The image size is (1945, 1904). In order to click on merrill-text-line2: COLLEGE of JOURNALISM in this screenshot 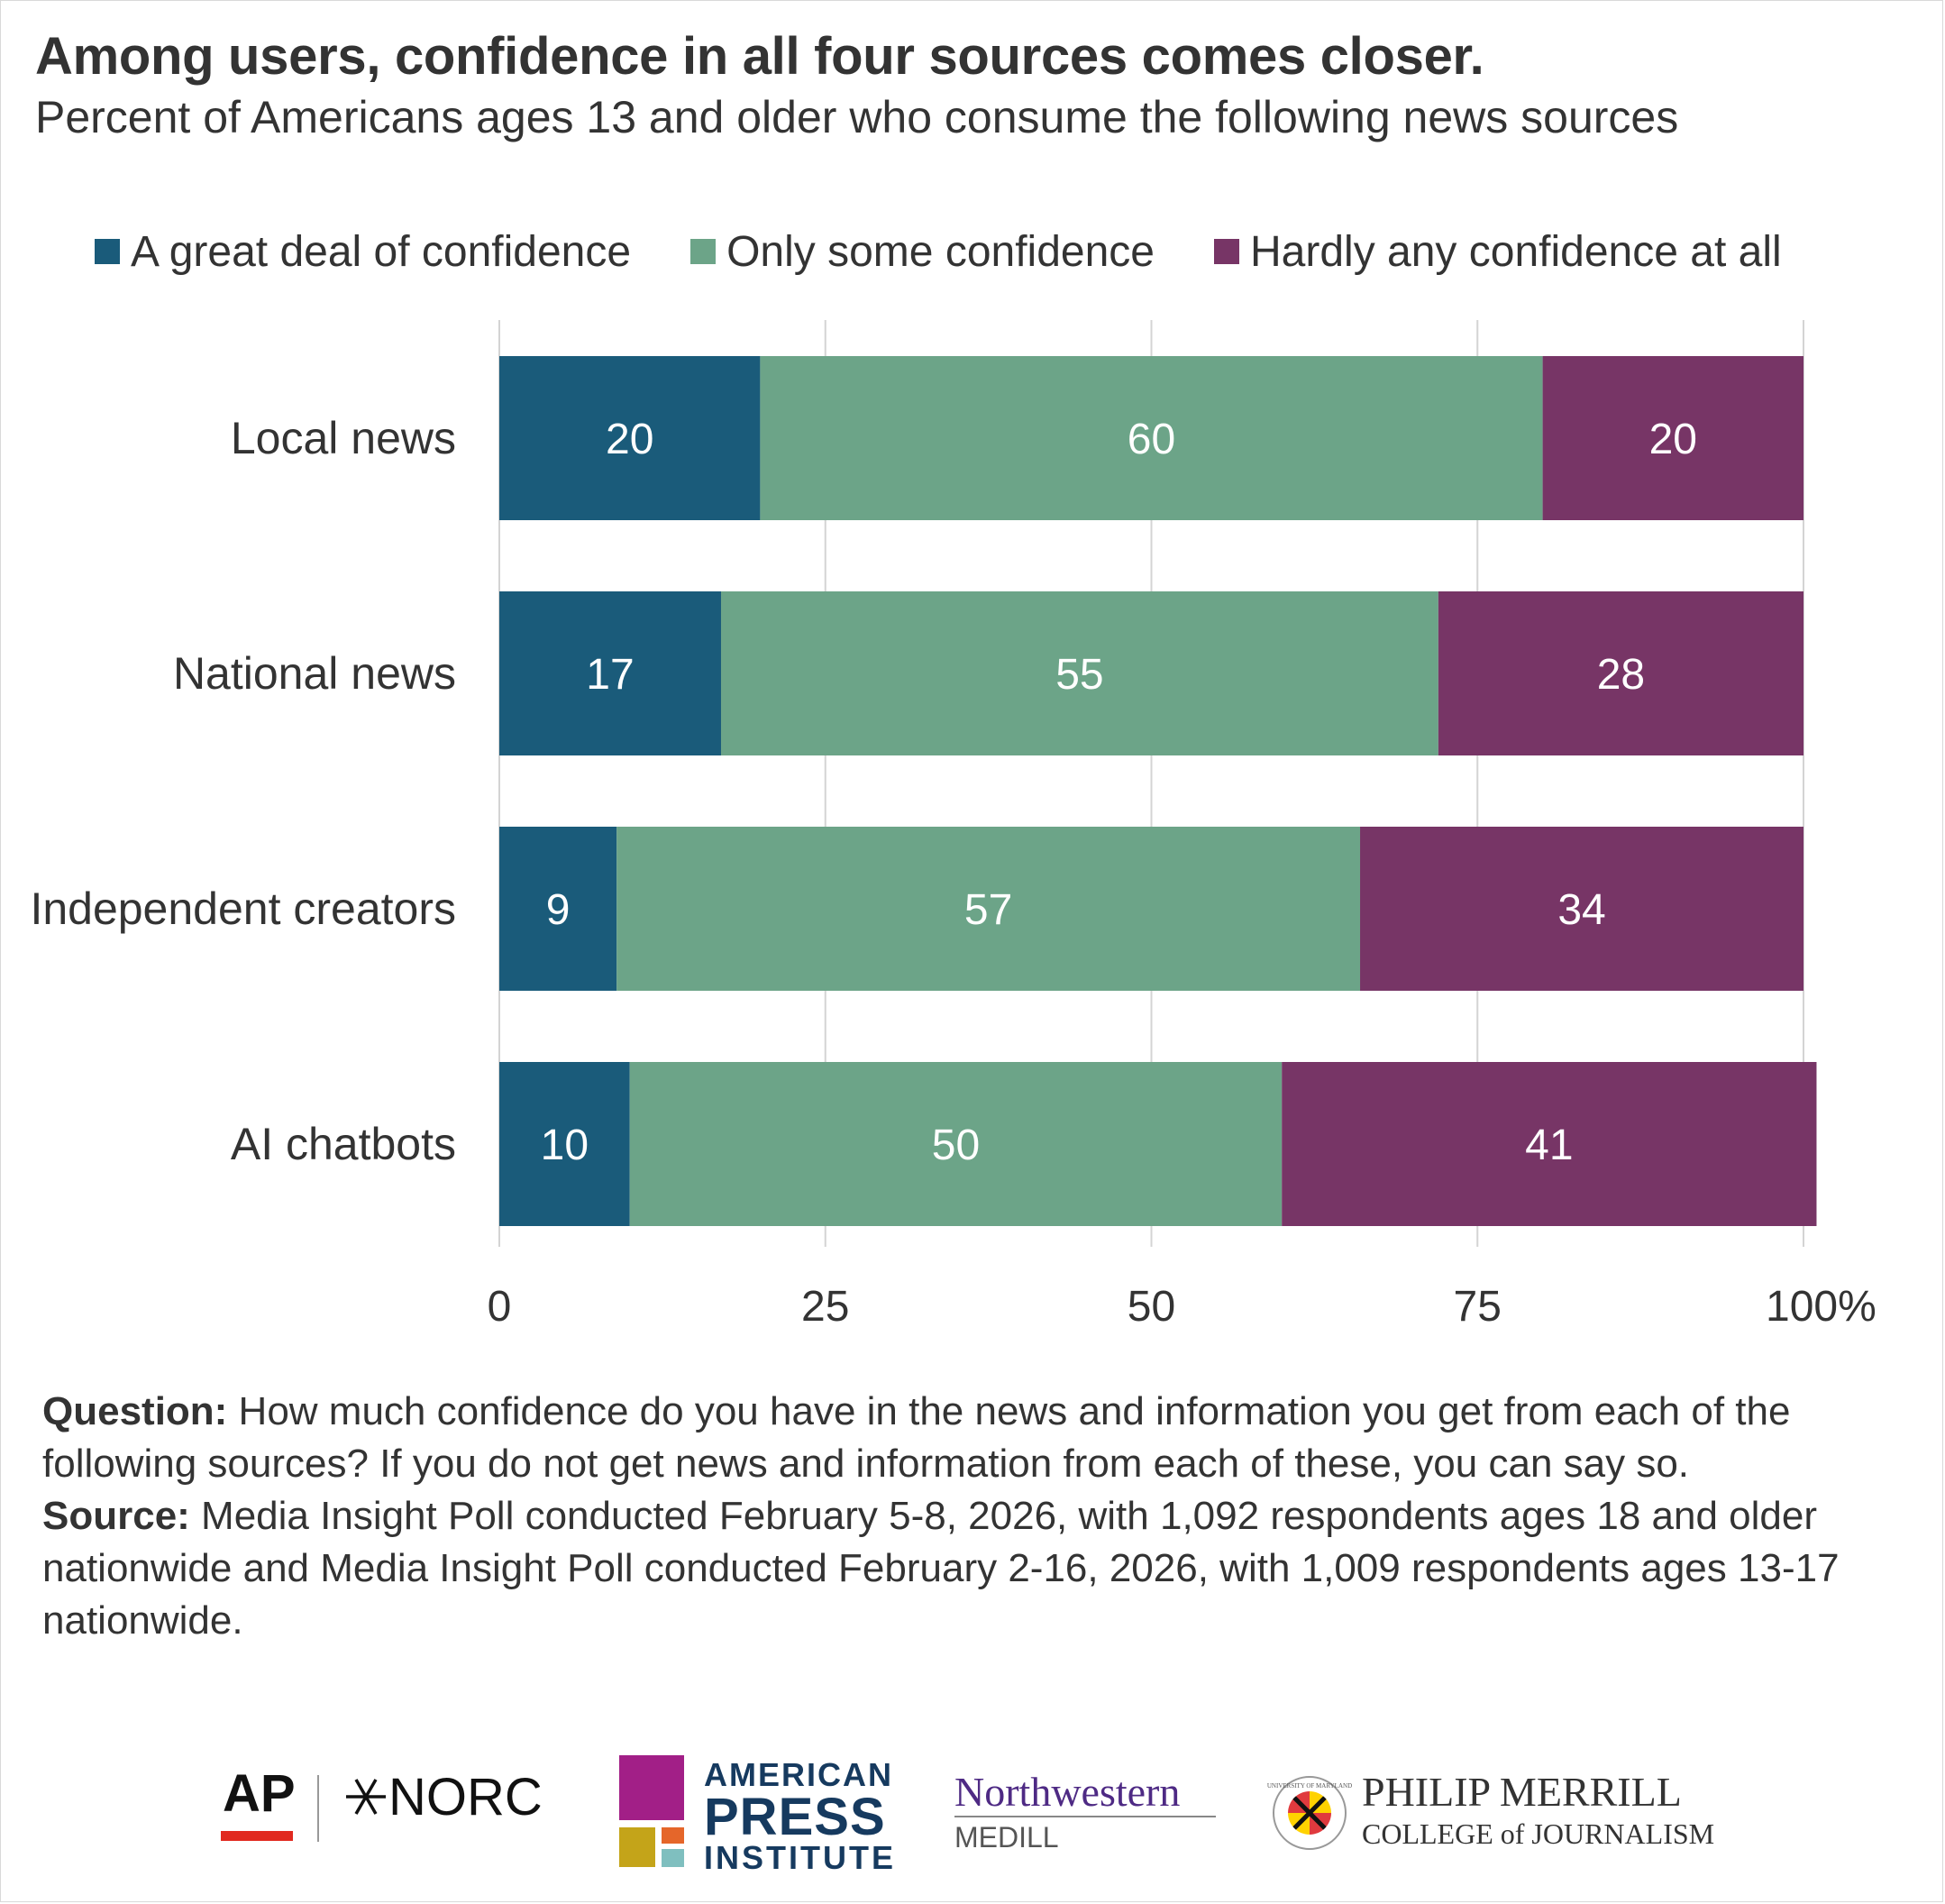, I will do `click(1538, 1833)`.